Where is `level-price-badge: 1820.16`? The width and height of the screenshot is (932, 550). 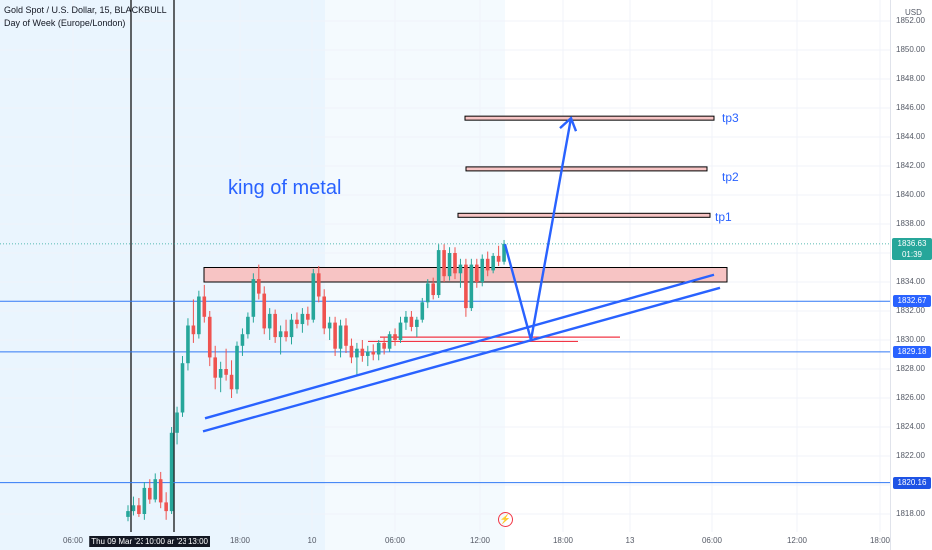
level-price-badge: 1820.16 is located at coordinates (912, 482).